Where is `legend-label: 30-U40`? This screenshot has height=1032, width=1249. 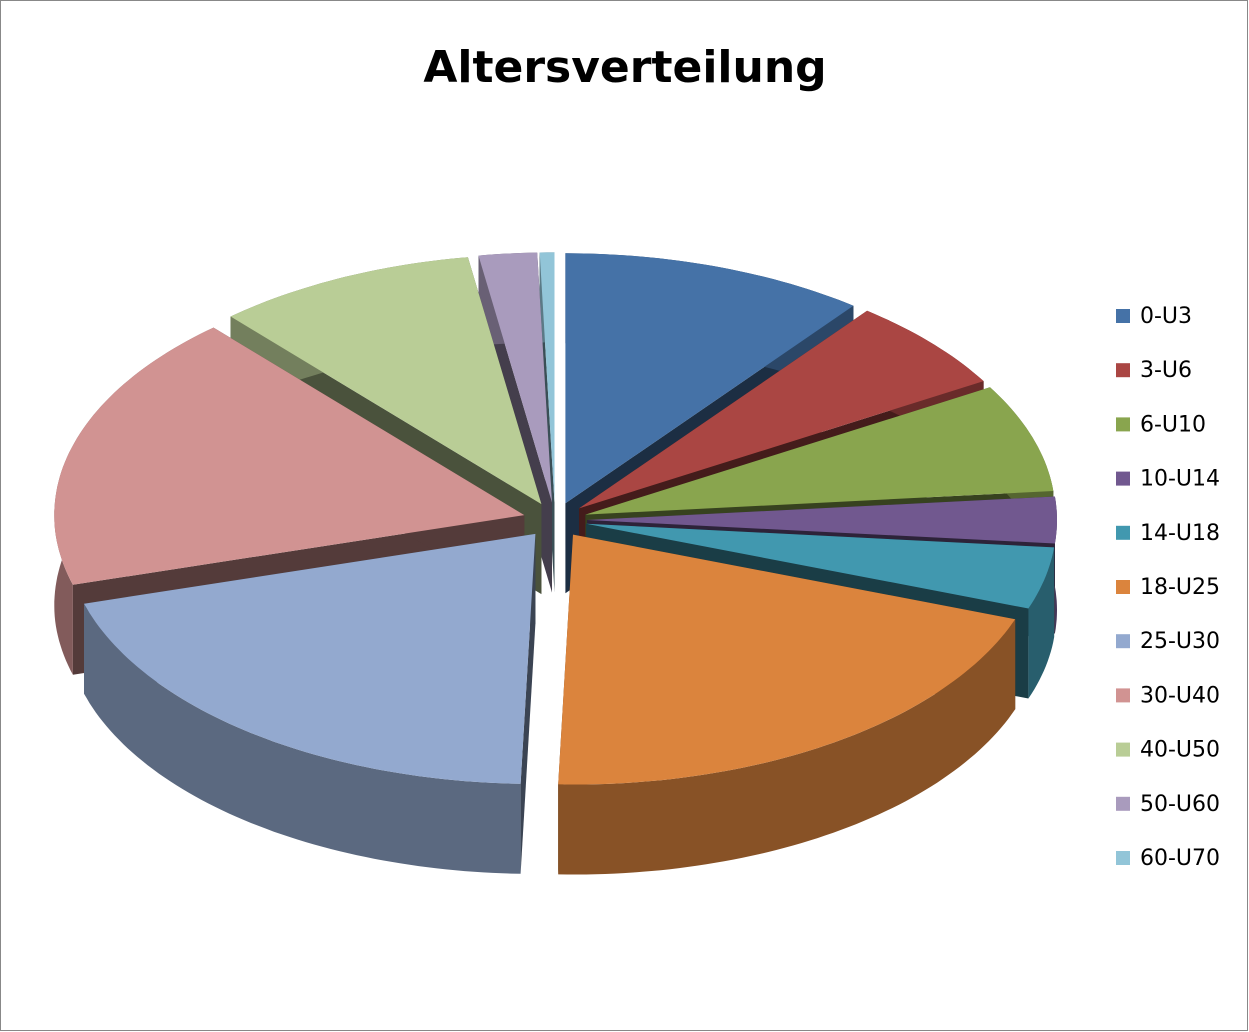 legend-label: 30-U40 is located at coordinates (1180, 695).